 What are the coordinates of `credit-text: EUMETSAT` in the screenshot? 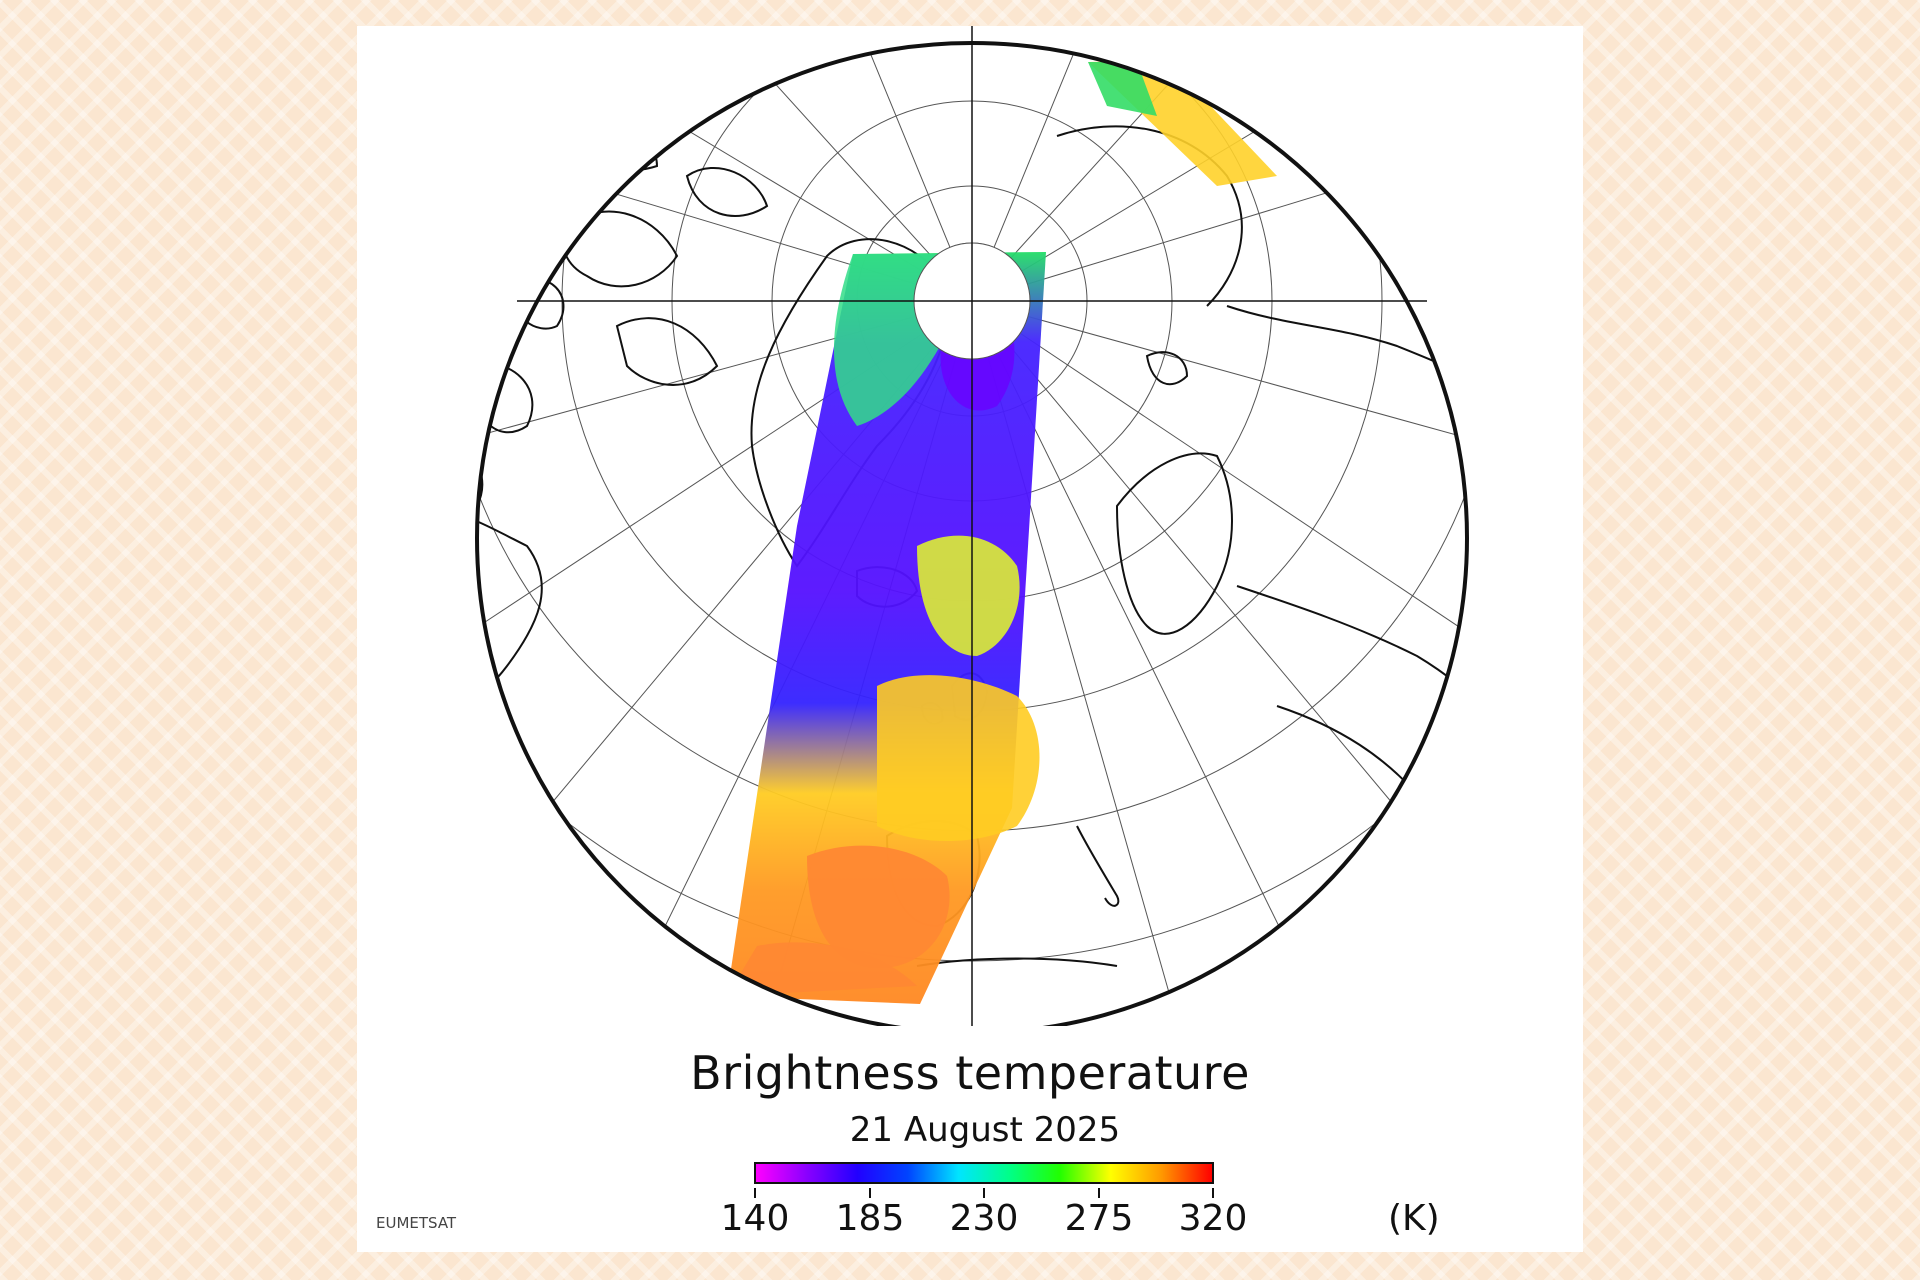 It's located at (416, 1223).